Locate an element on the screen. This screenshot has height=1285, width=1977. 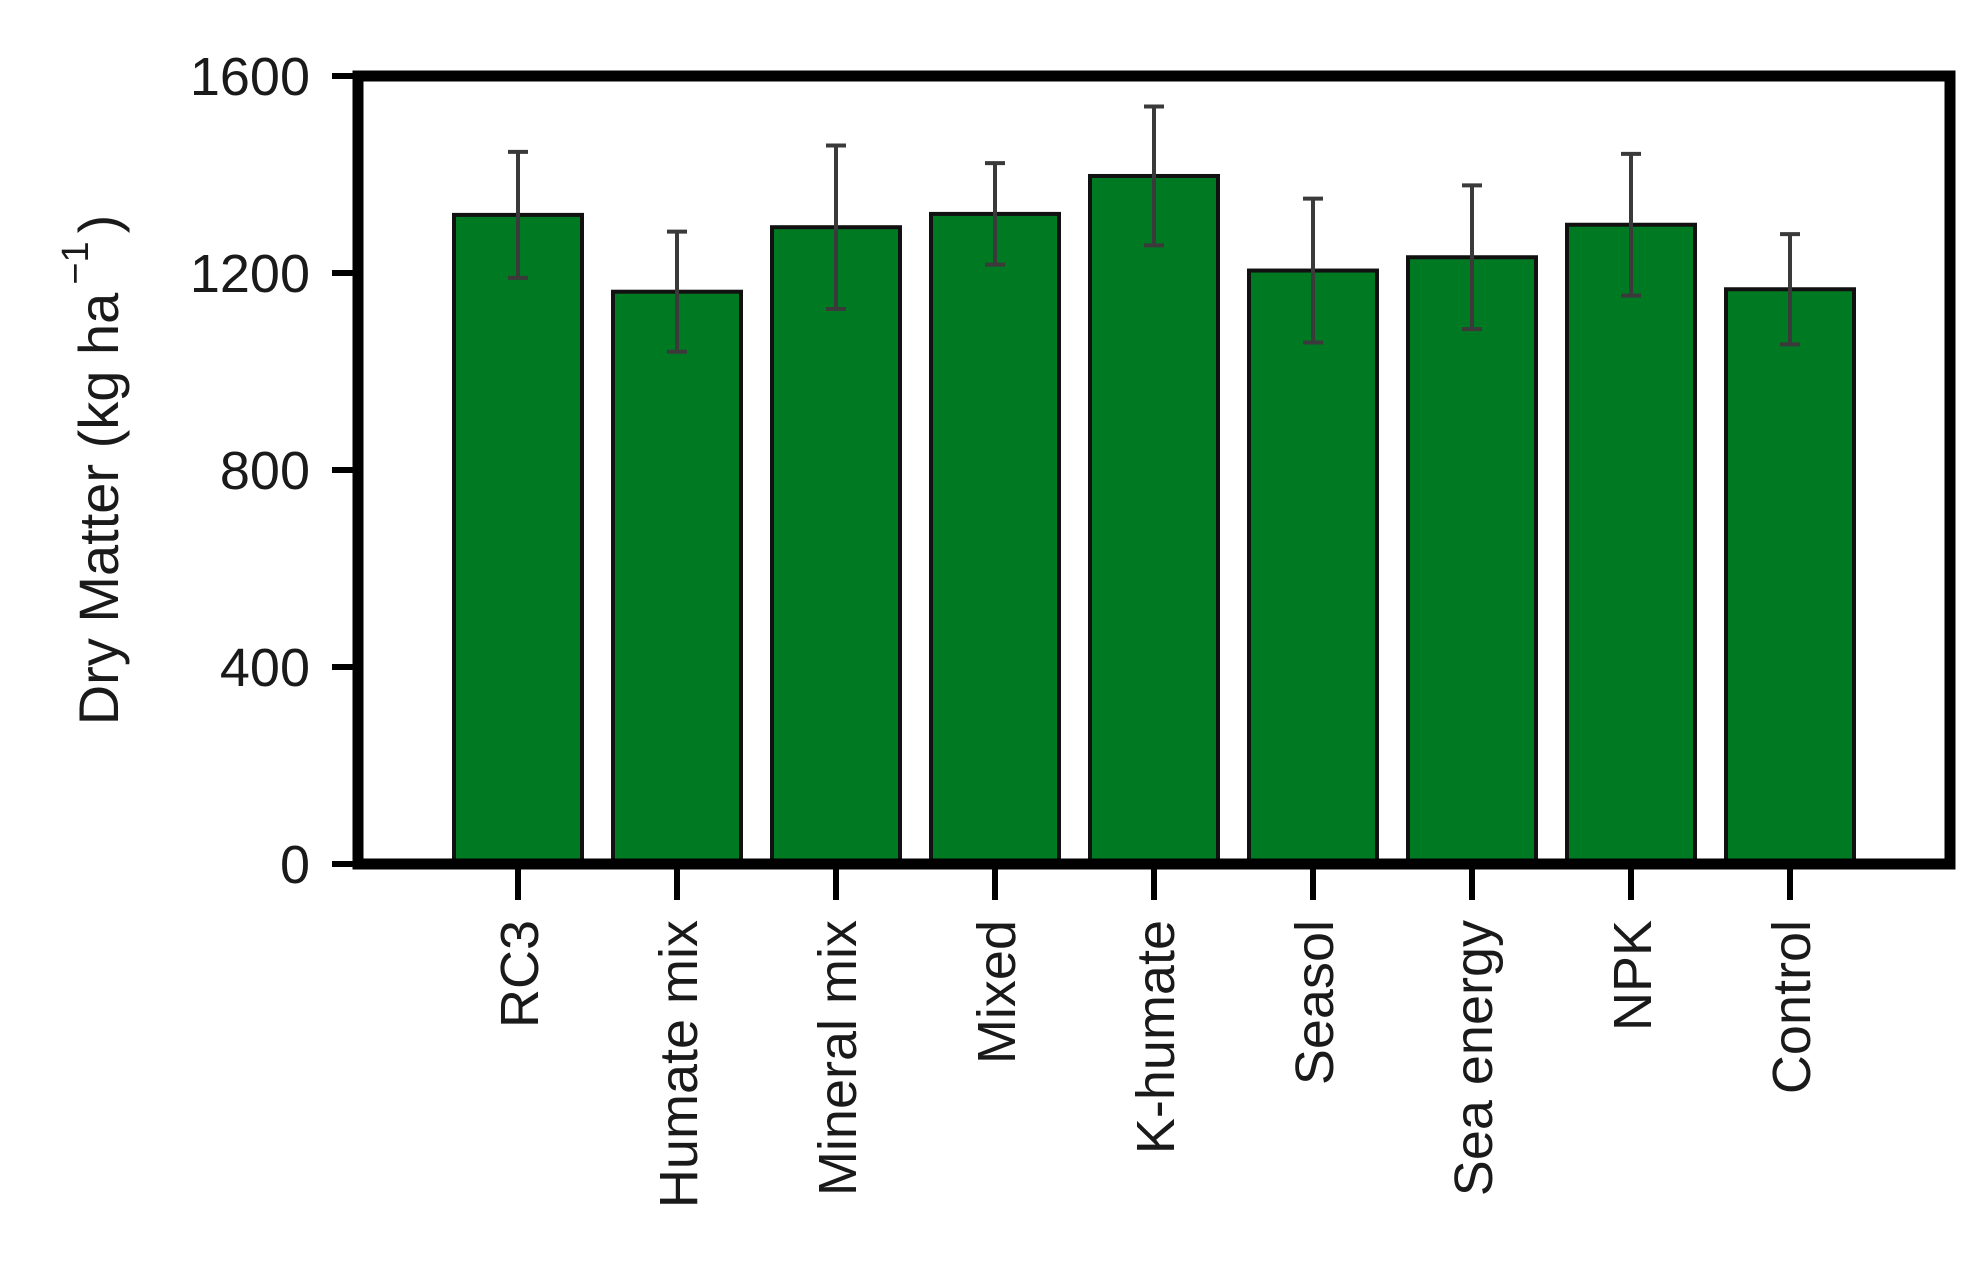
error-bar-humate-mix is located at coordinates (677, 291).